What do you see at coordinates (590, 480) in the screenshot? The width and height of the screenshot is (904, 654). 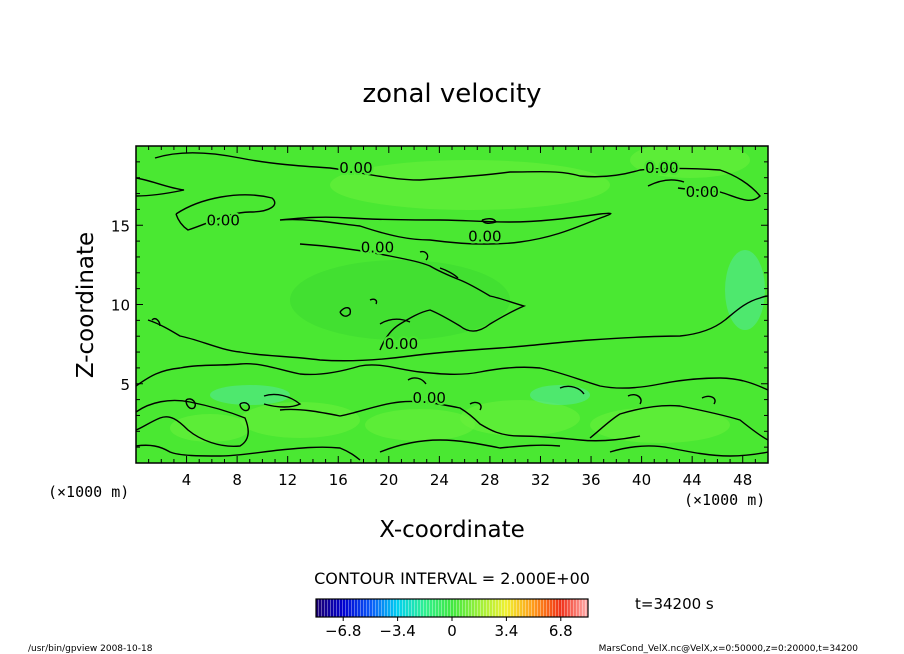 I see `x-tick-label: 36` at bounding box center [590, 480].